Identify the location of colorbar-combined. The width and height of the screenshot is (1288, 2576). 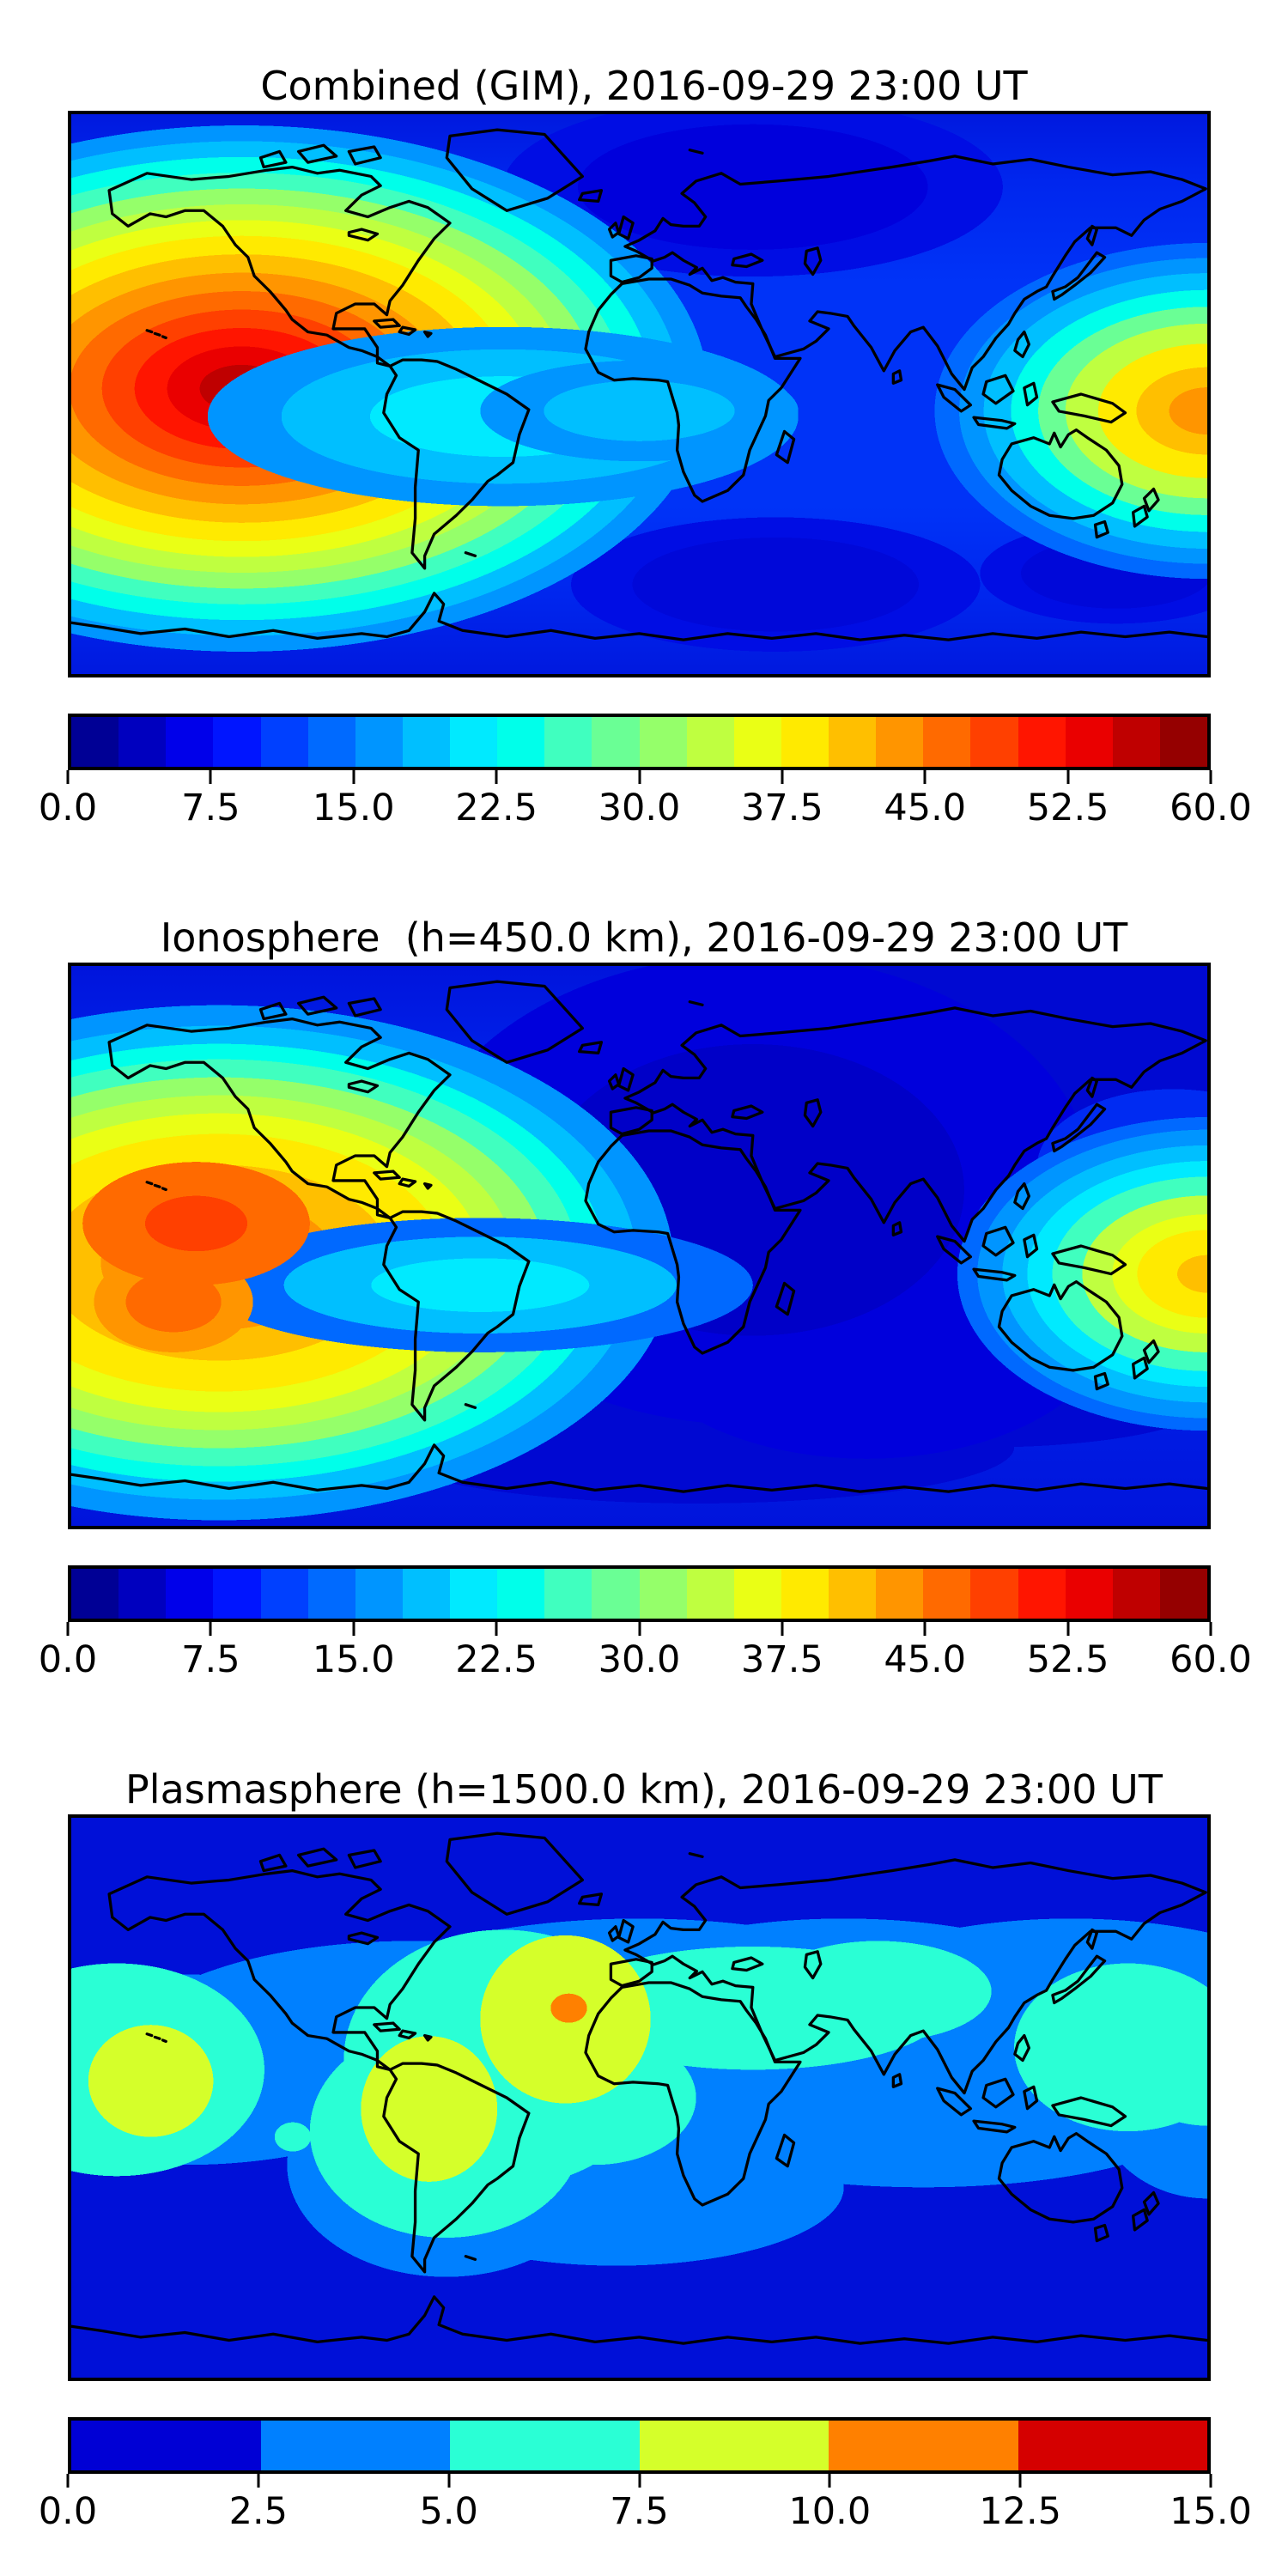
(640, 742).